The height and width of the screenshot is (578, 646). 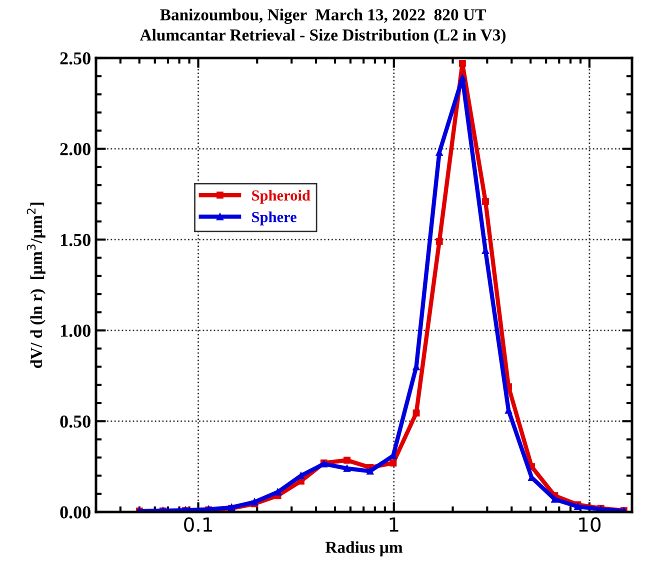 I want to click on legend-label: Spheroid, so click(x=281, y=197).